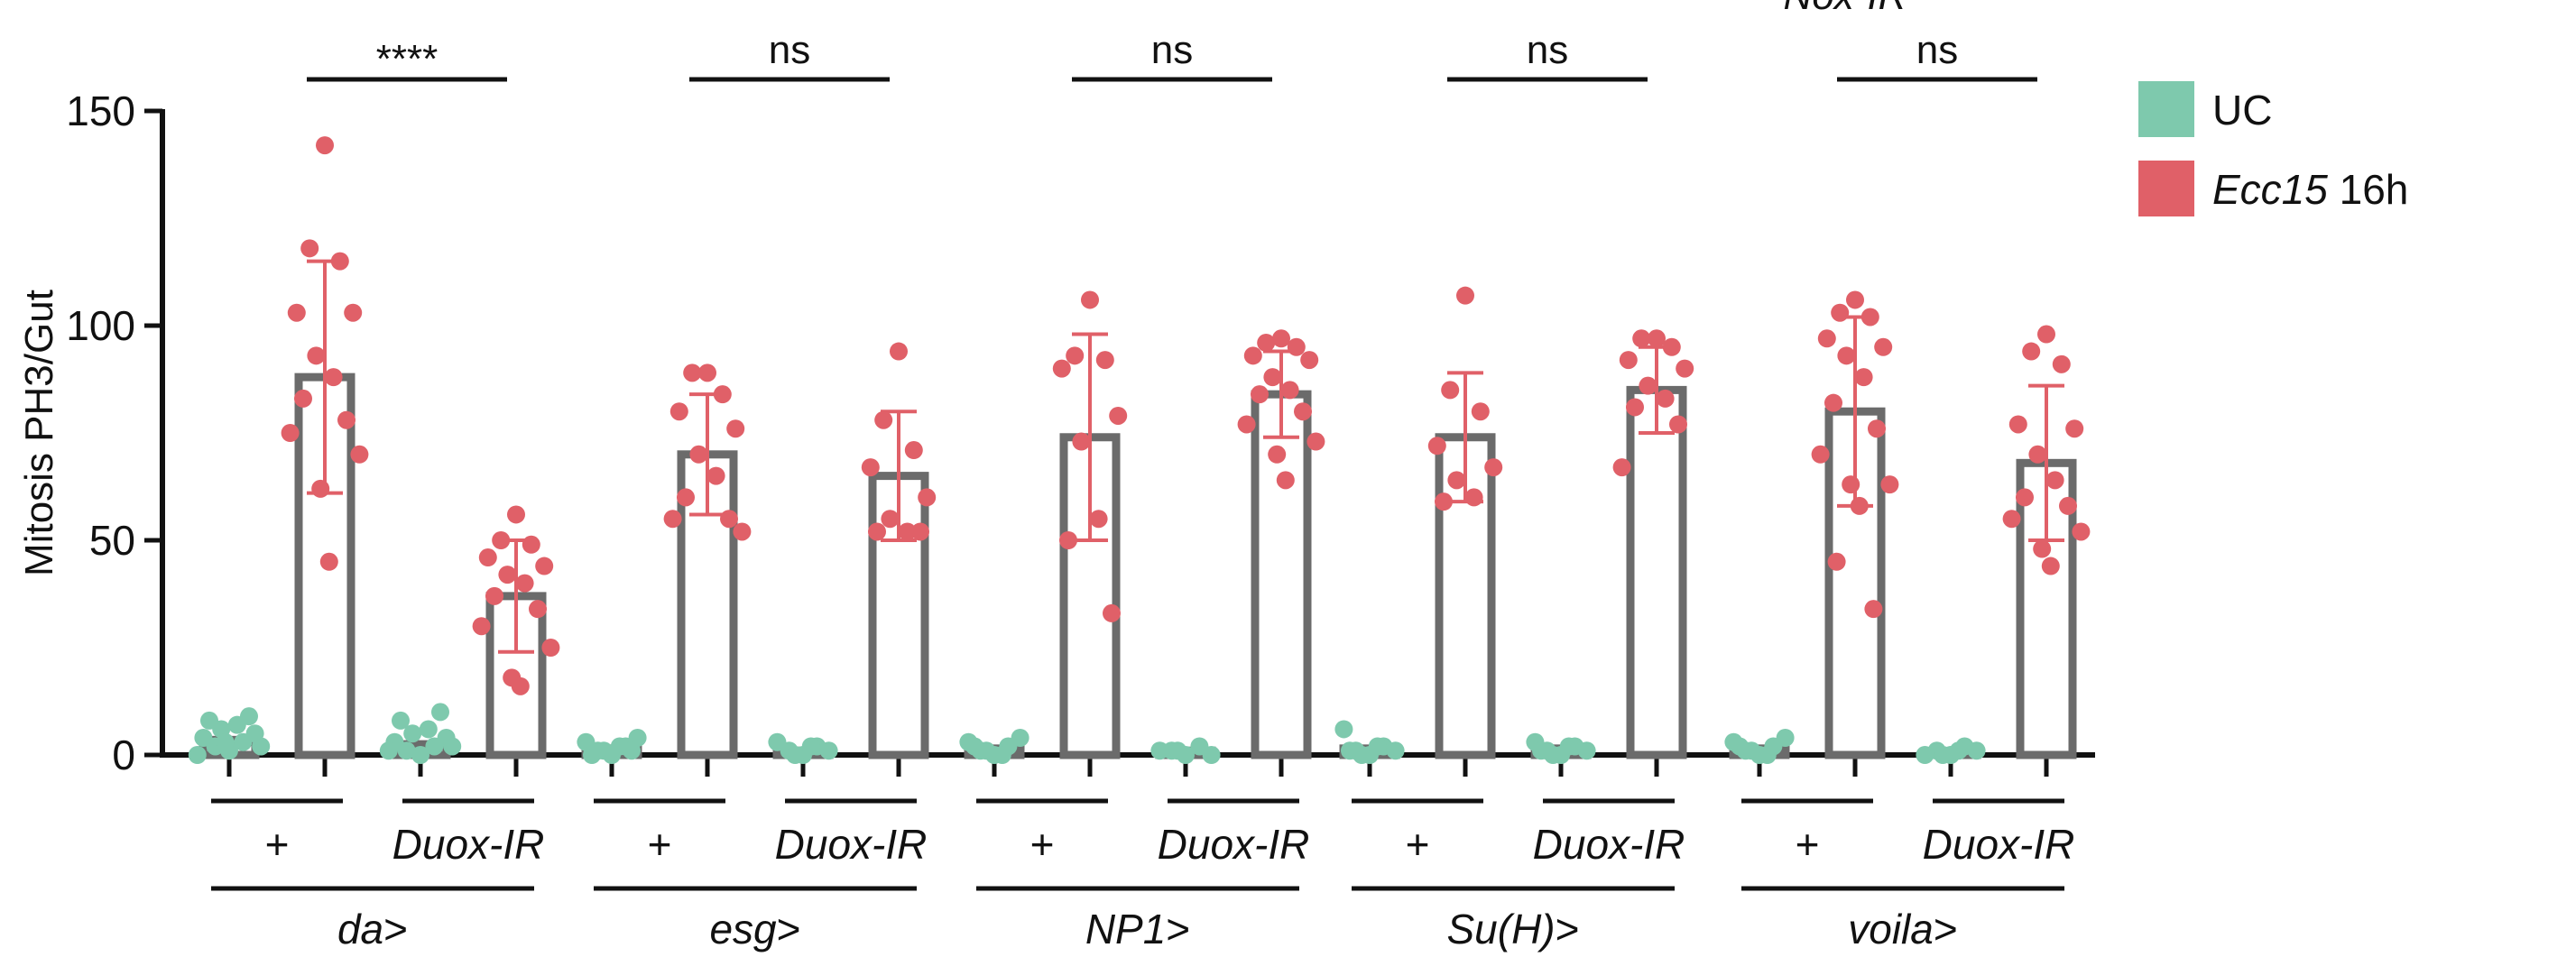  What do you see at coordinates (100, 325) in the screenshot?
I see `y-tick-label: 100` at bounding box center [100, 325].